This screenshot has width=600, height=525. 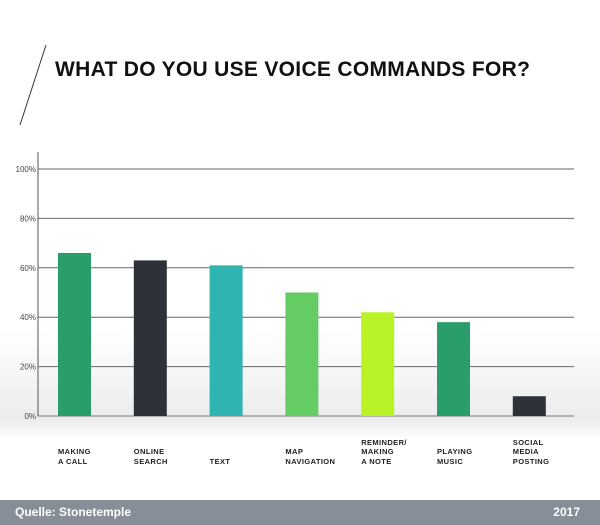 What do you see at coordinates (30, 416) in the screenshot?
I see `y-tick-label: 0%` at bounding box center [30, 416].